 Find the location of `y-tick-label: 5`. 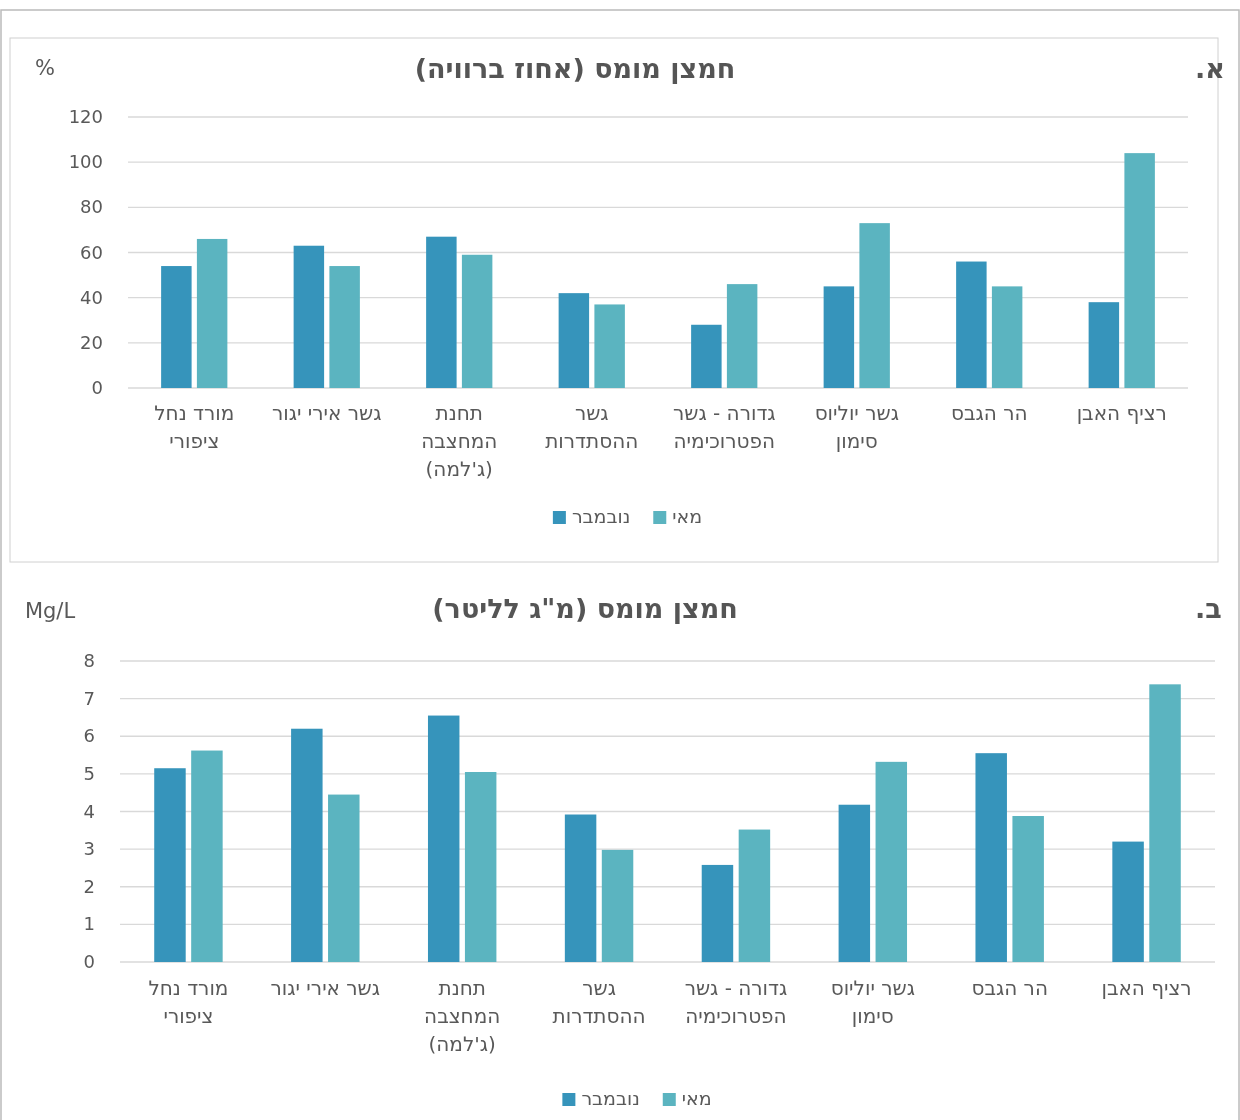

y-tick-label: 5 is located at coordinates (89, 773).